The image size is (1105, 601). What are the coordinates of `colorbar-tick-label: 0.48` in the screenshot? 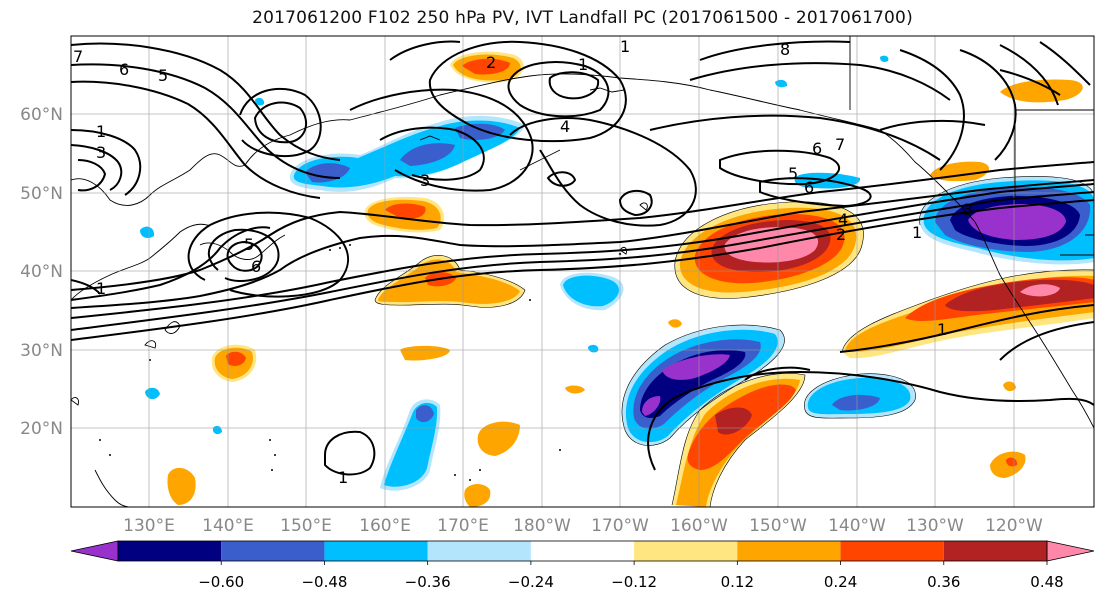 It's located at (1046, 582).